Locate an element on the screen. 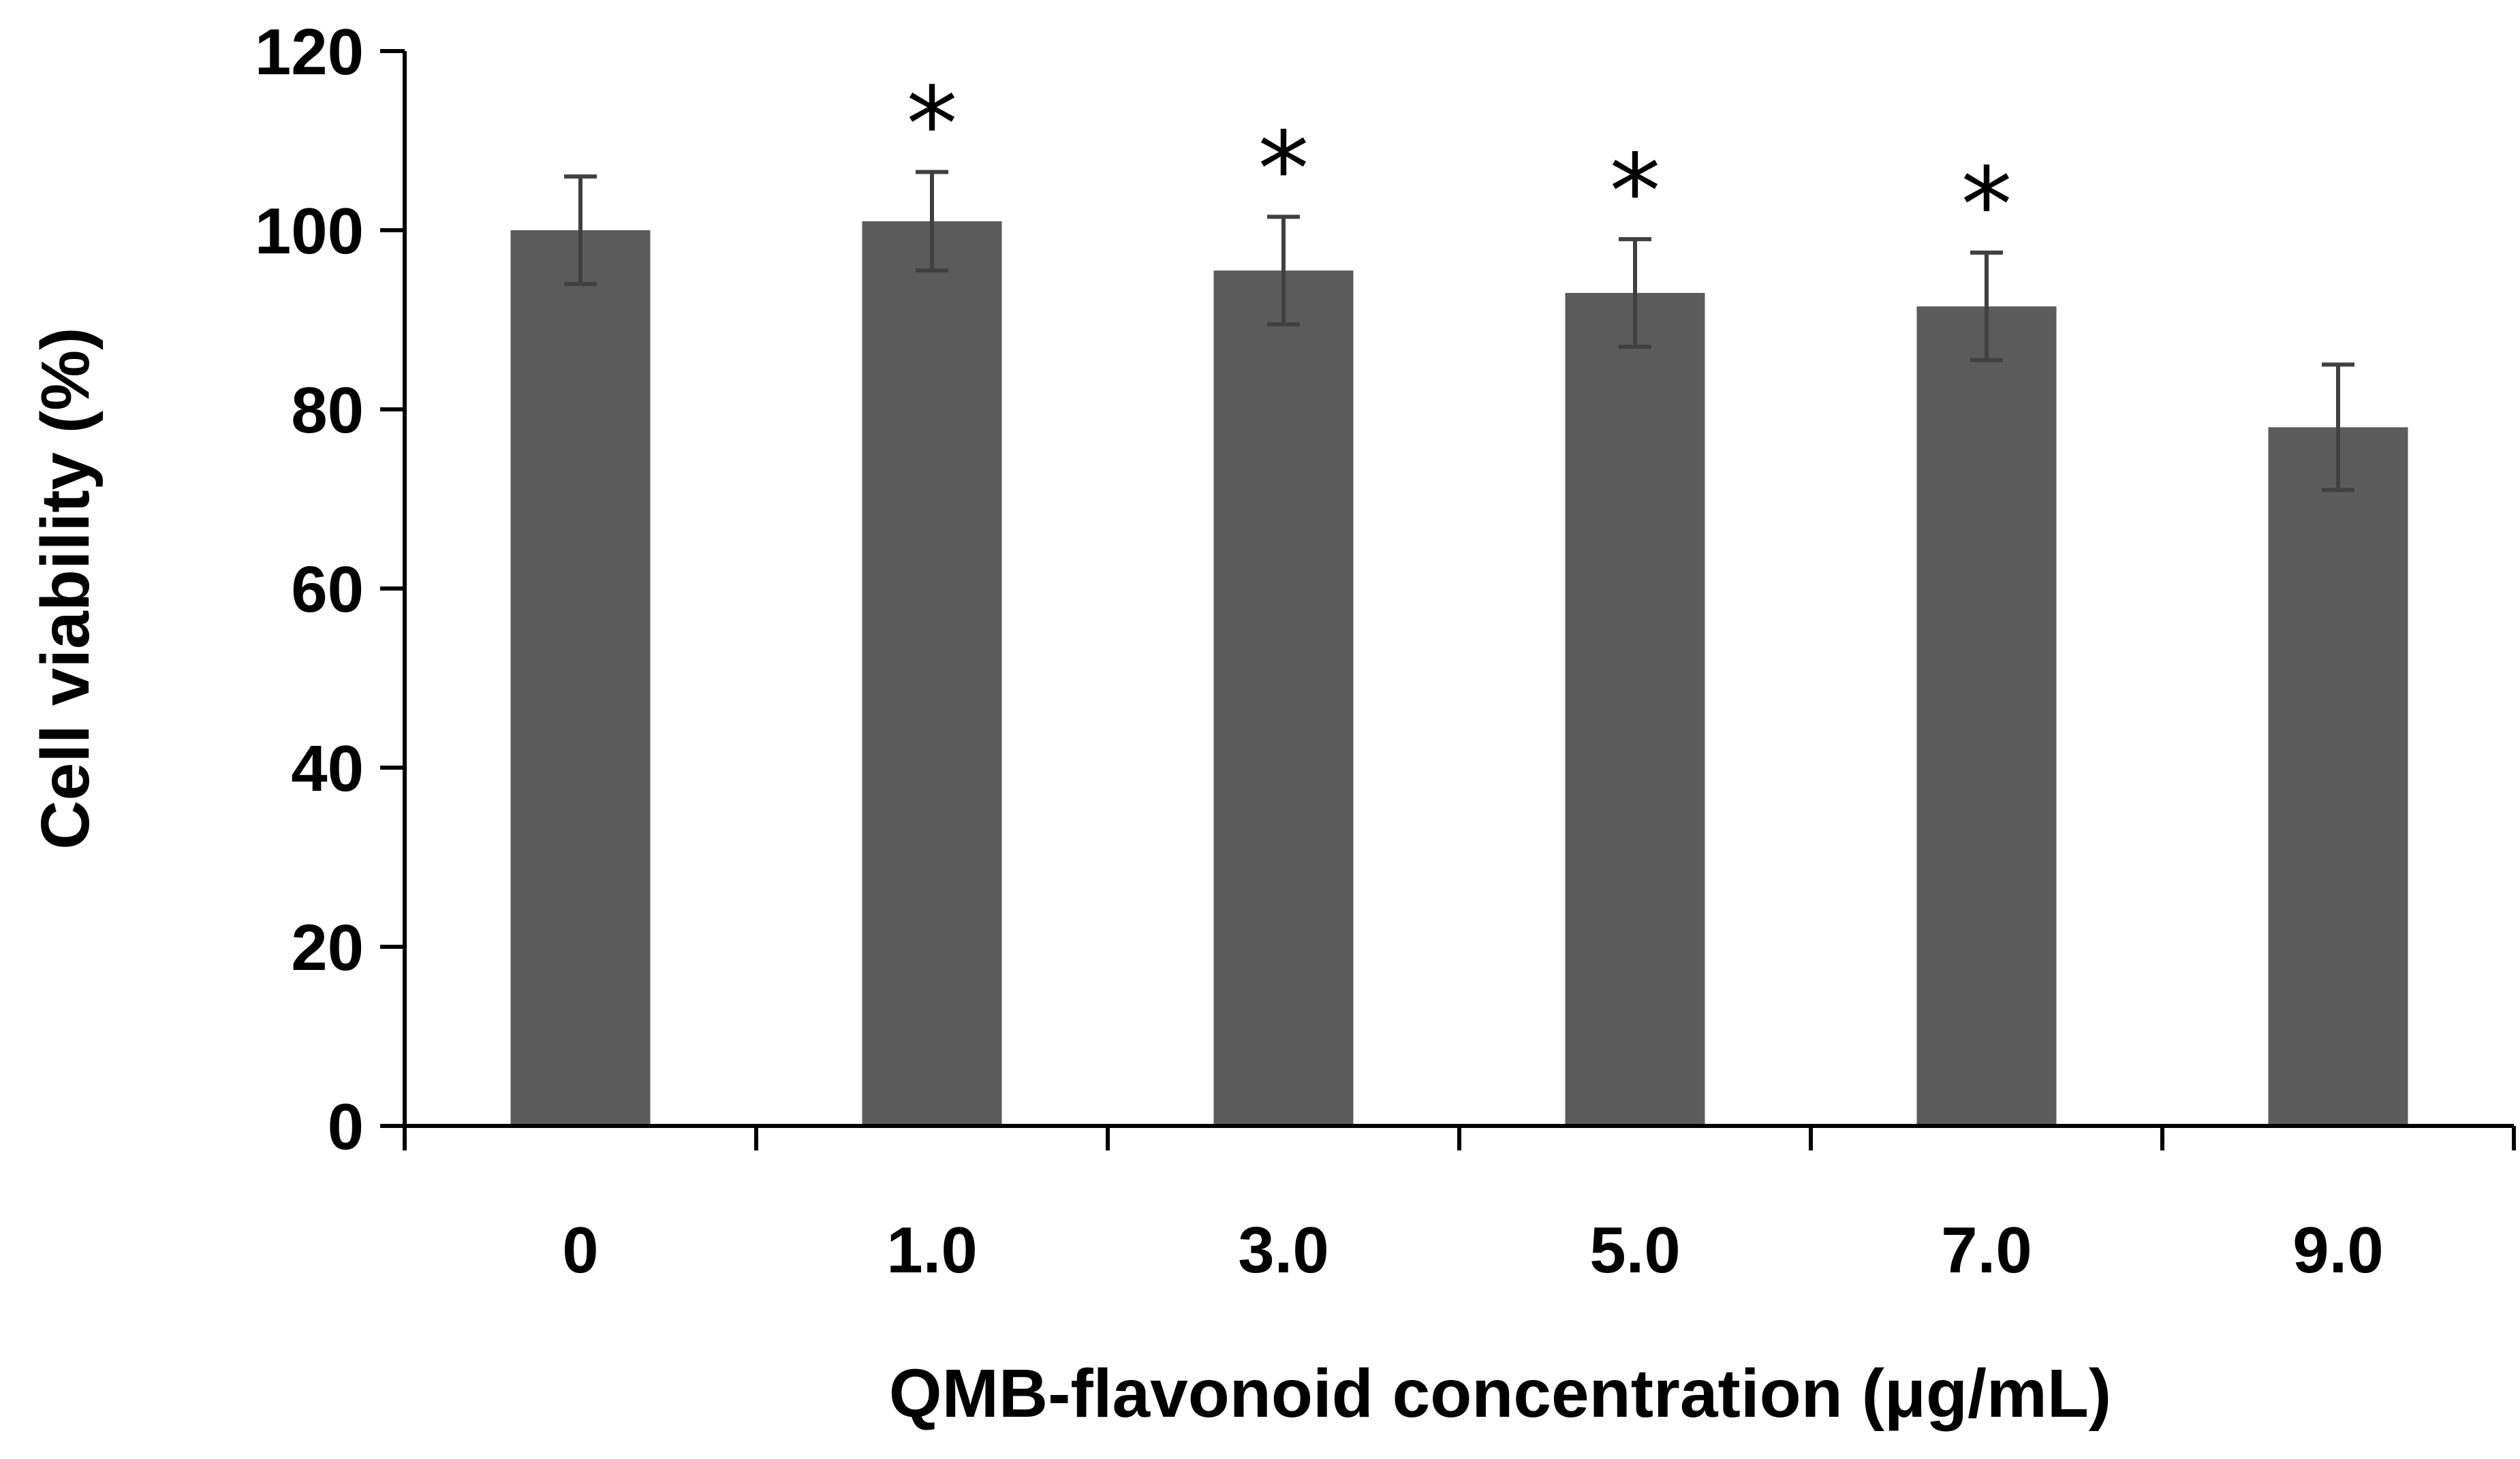 This screenshot has height=1459, width=2520. y-tick-label: 80 is located at coordinates (327, 410).